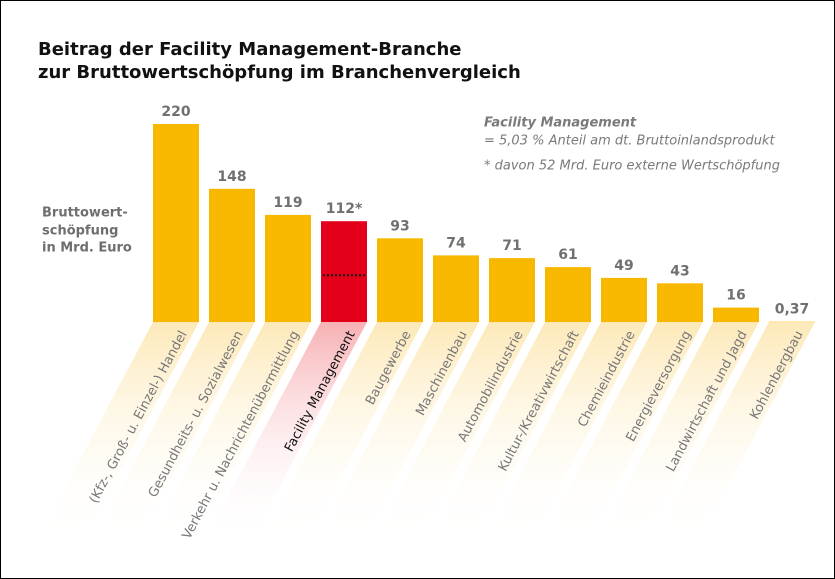  What do you see at coordinates (511, 246) in the screenshot?
I see `value-label: 71` at bounding box center [511, 246].